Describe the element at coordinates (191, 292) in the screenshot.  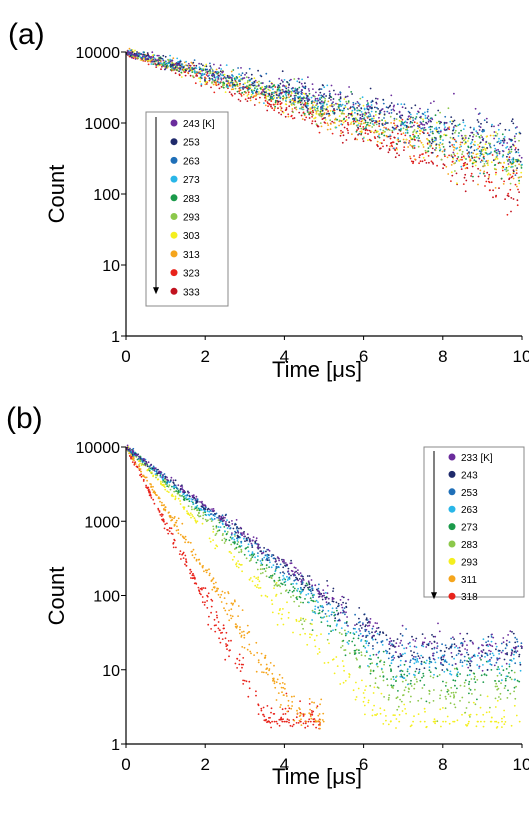
I see `legend-entry: 333` at that location.